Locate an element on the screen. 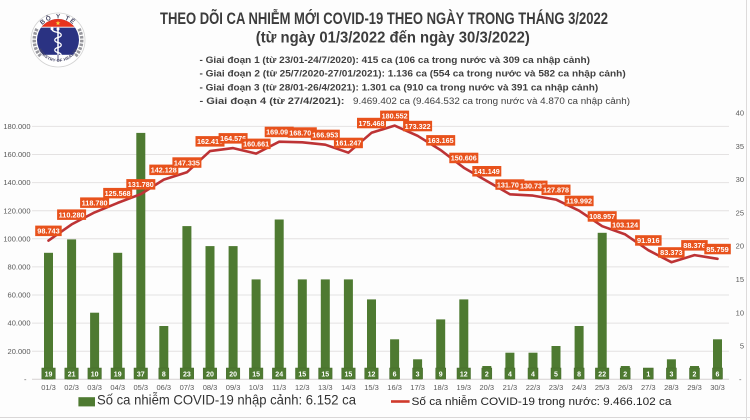 Image resolution: width=750 pixels, height=420 pixels. svg-text: 24 is located at coordinates (279, 374).